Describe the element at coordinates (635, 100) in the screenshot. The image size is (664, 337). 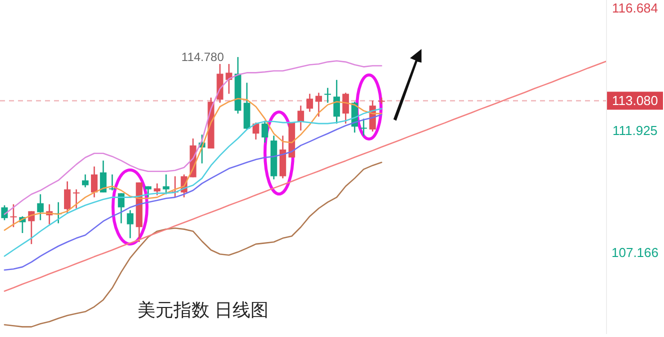
I see `ref-label: 113.080` at that location.